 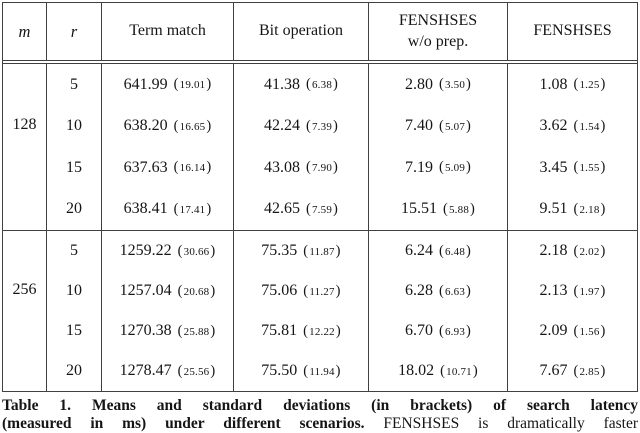 I want to click on mean-value: 75.81, so click(x=279, y=330).